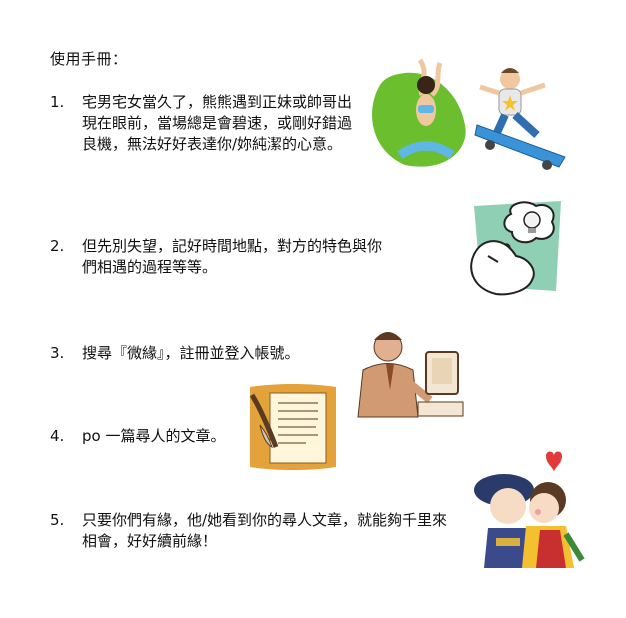  What do you see at coordinates (57, 353) in the screenshot?
I see `item-number: 3.` at bounding box center [57, 353].